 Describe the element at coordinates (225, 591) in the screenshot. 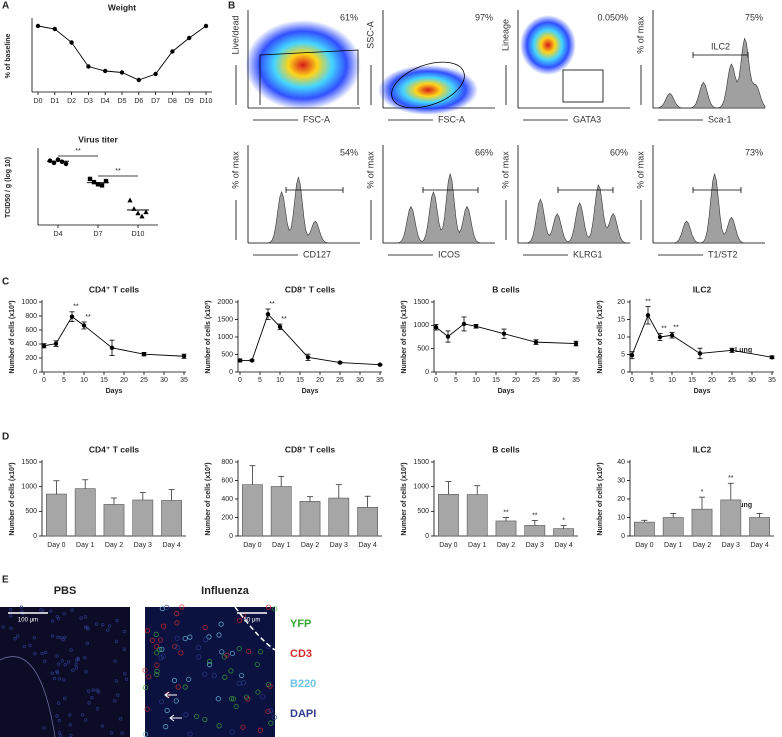

I see `image-title: Influenza` at that location.